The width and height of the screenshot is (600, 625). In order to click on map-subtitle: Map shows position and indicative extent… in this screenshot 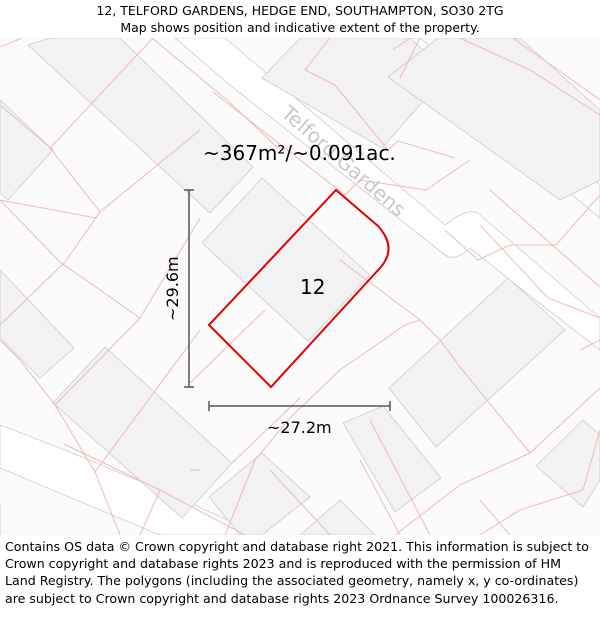, I will do `click(300, 27)`.